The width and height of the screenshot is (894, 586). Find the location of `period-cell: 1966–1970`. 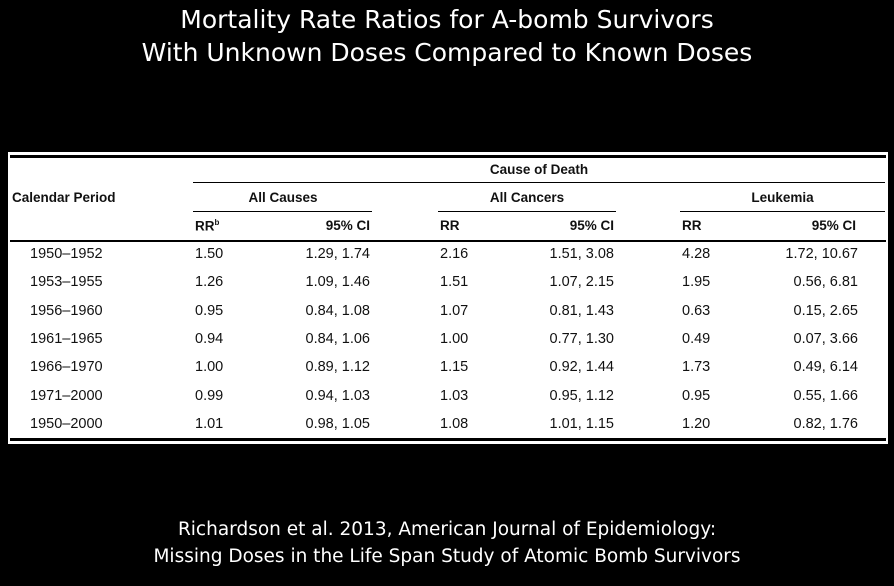

period-cell: 1966–1970 is located at coordinates (66, 367).